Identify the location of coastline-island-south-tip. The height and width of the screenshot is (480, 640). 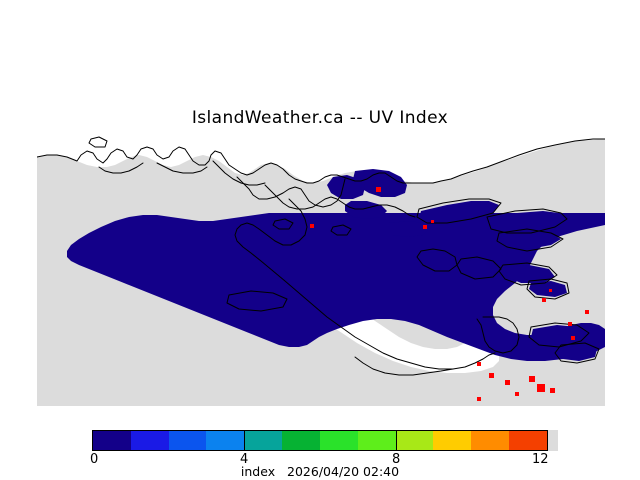
(404, 366).